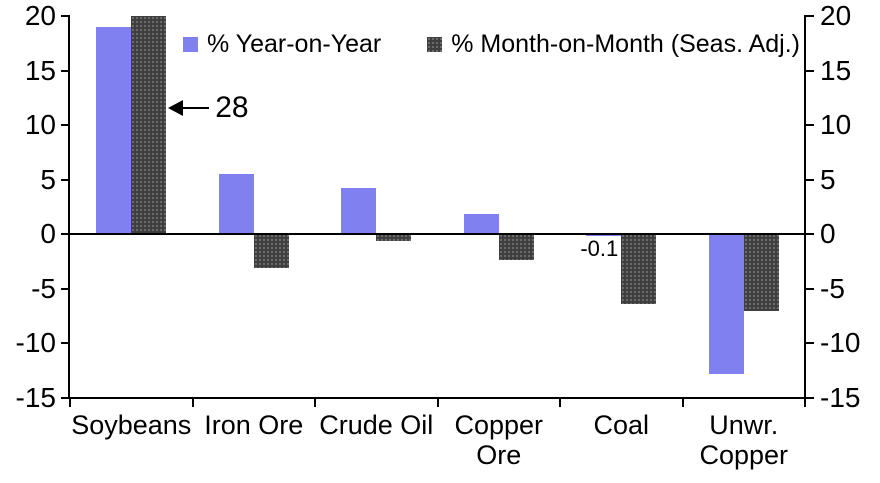 The height and width of the screenshot is (483, 880). I want to click on bar-mom-soybeans, so click(149, 125).